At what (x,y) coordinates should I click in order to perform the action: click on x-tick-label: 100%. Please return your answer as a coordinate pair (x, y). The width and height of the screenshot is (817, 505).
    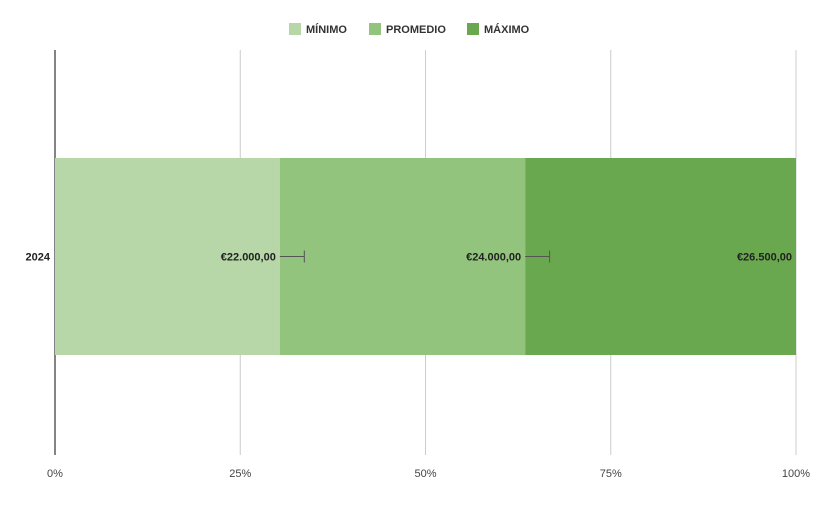
    Looking at the image, I should click on (796, 474).